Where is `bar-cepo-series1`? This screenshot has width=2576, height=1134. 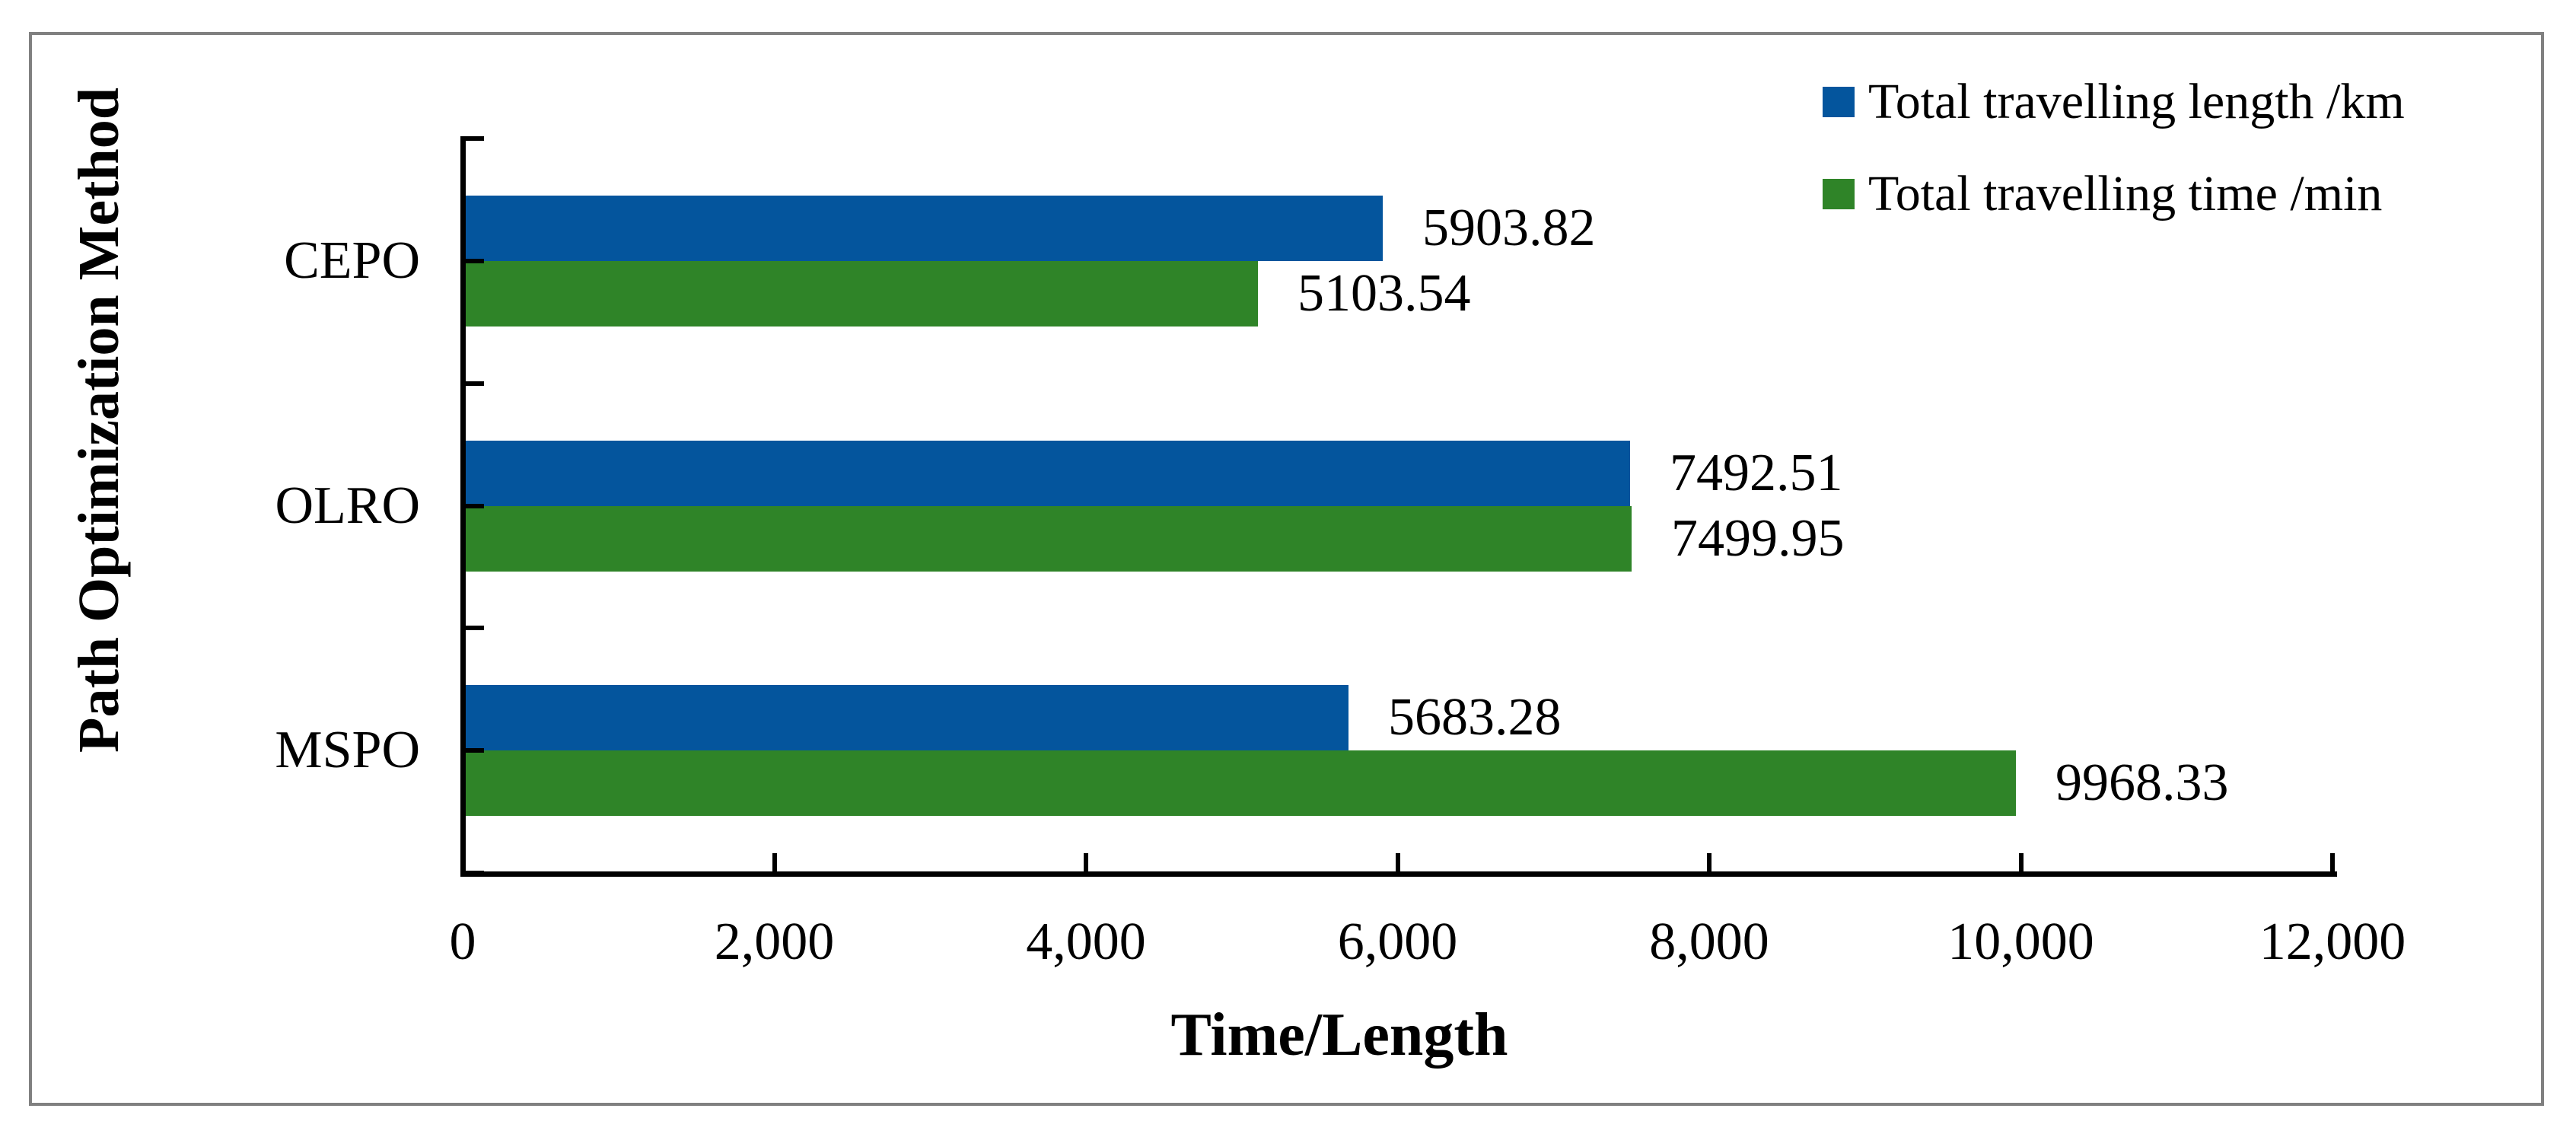
bar-cepo-series1 is located at coordinates (923, 228).